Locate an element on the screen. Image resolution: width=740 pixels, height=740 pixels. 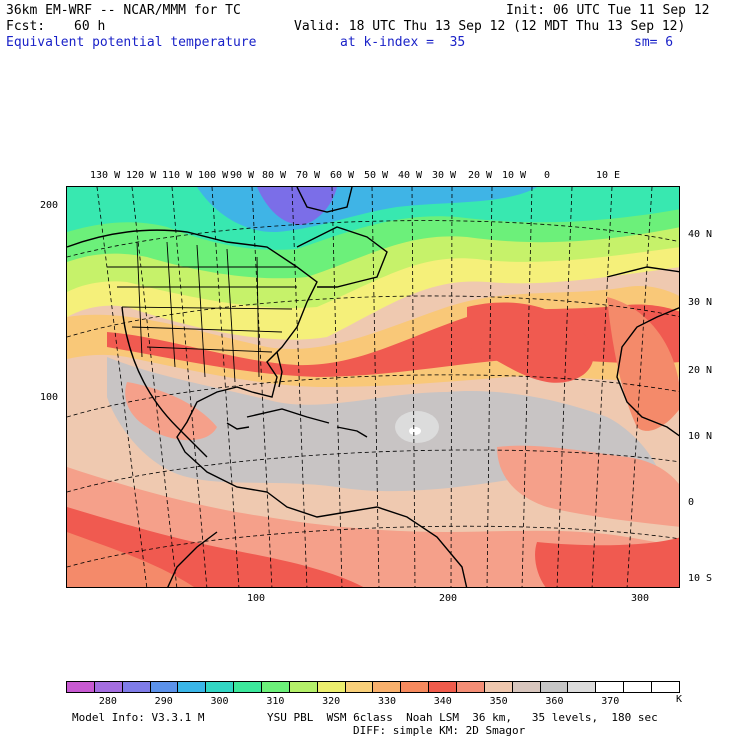
longitude-label: 90 W is located at coordinates (242, 175).